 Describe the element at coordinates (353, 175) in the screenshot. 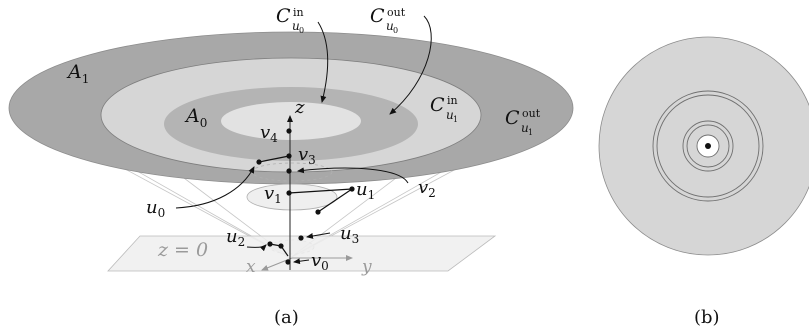

I see `arrow-v2` at that location.